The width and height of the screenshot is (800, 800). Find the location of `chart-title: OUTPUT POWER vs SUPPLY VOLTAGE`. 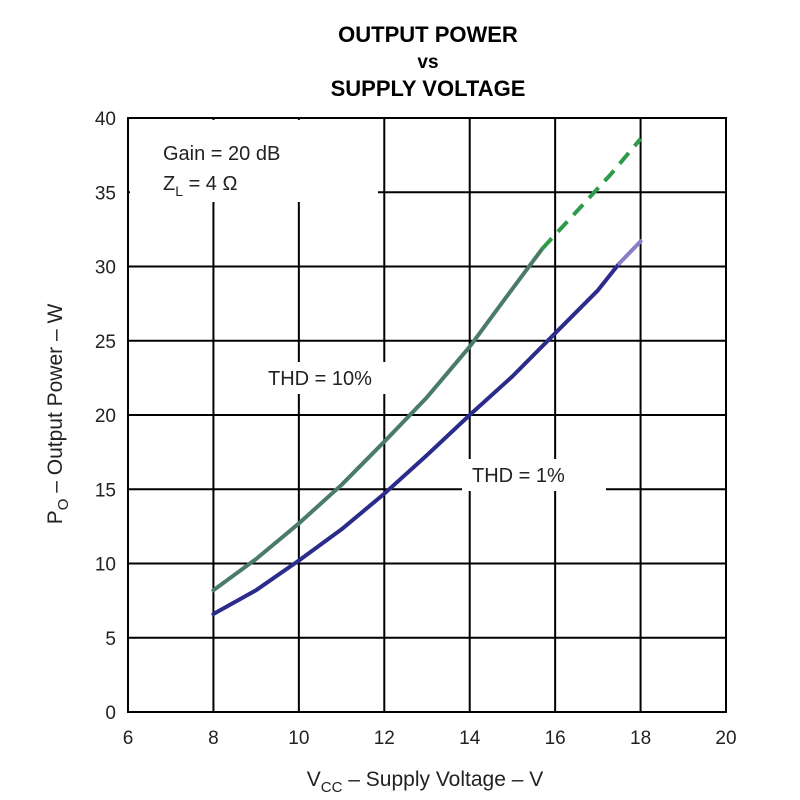

chart-title: OUTPUT POWER vs SUPPLY VOLTAGE is located at coordinates (428, 61).